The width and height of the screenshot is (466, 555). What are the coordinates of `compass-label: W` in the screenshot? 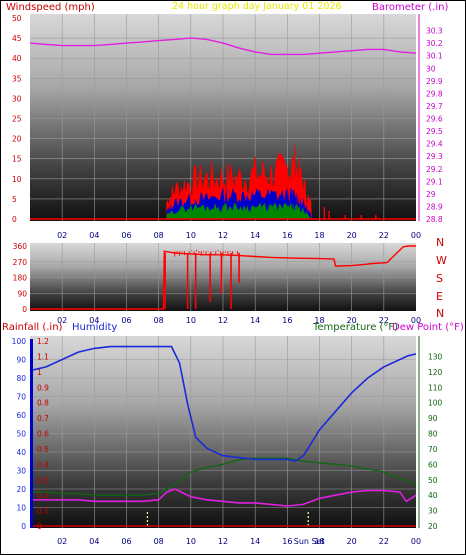 It's located at (441, 260).